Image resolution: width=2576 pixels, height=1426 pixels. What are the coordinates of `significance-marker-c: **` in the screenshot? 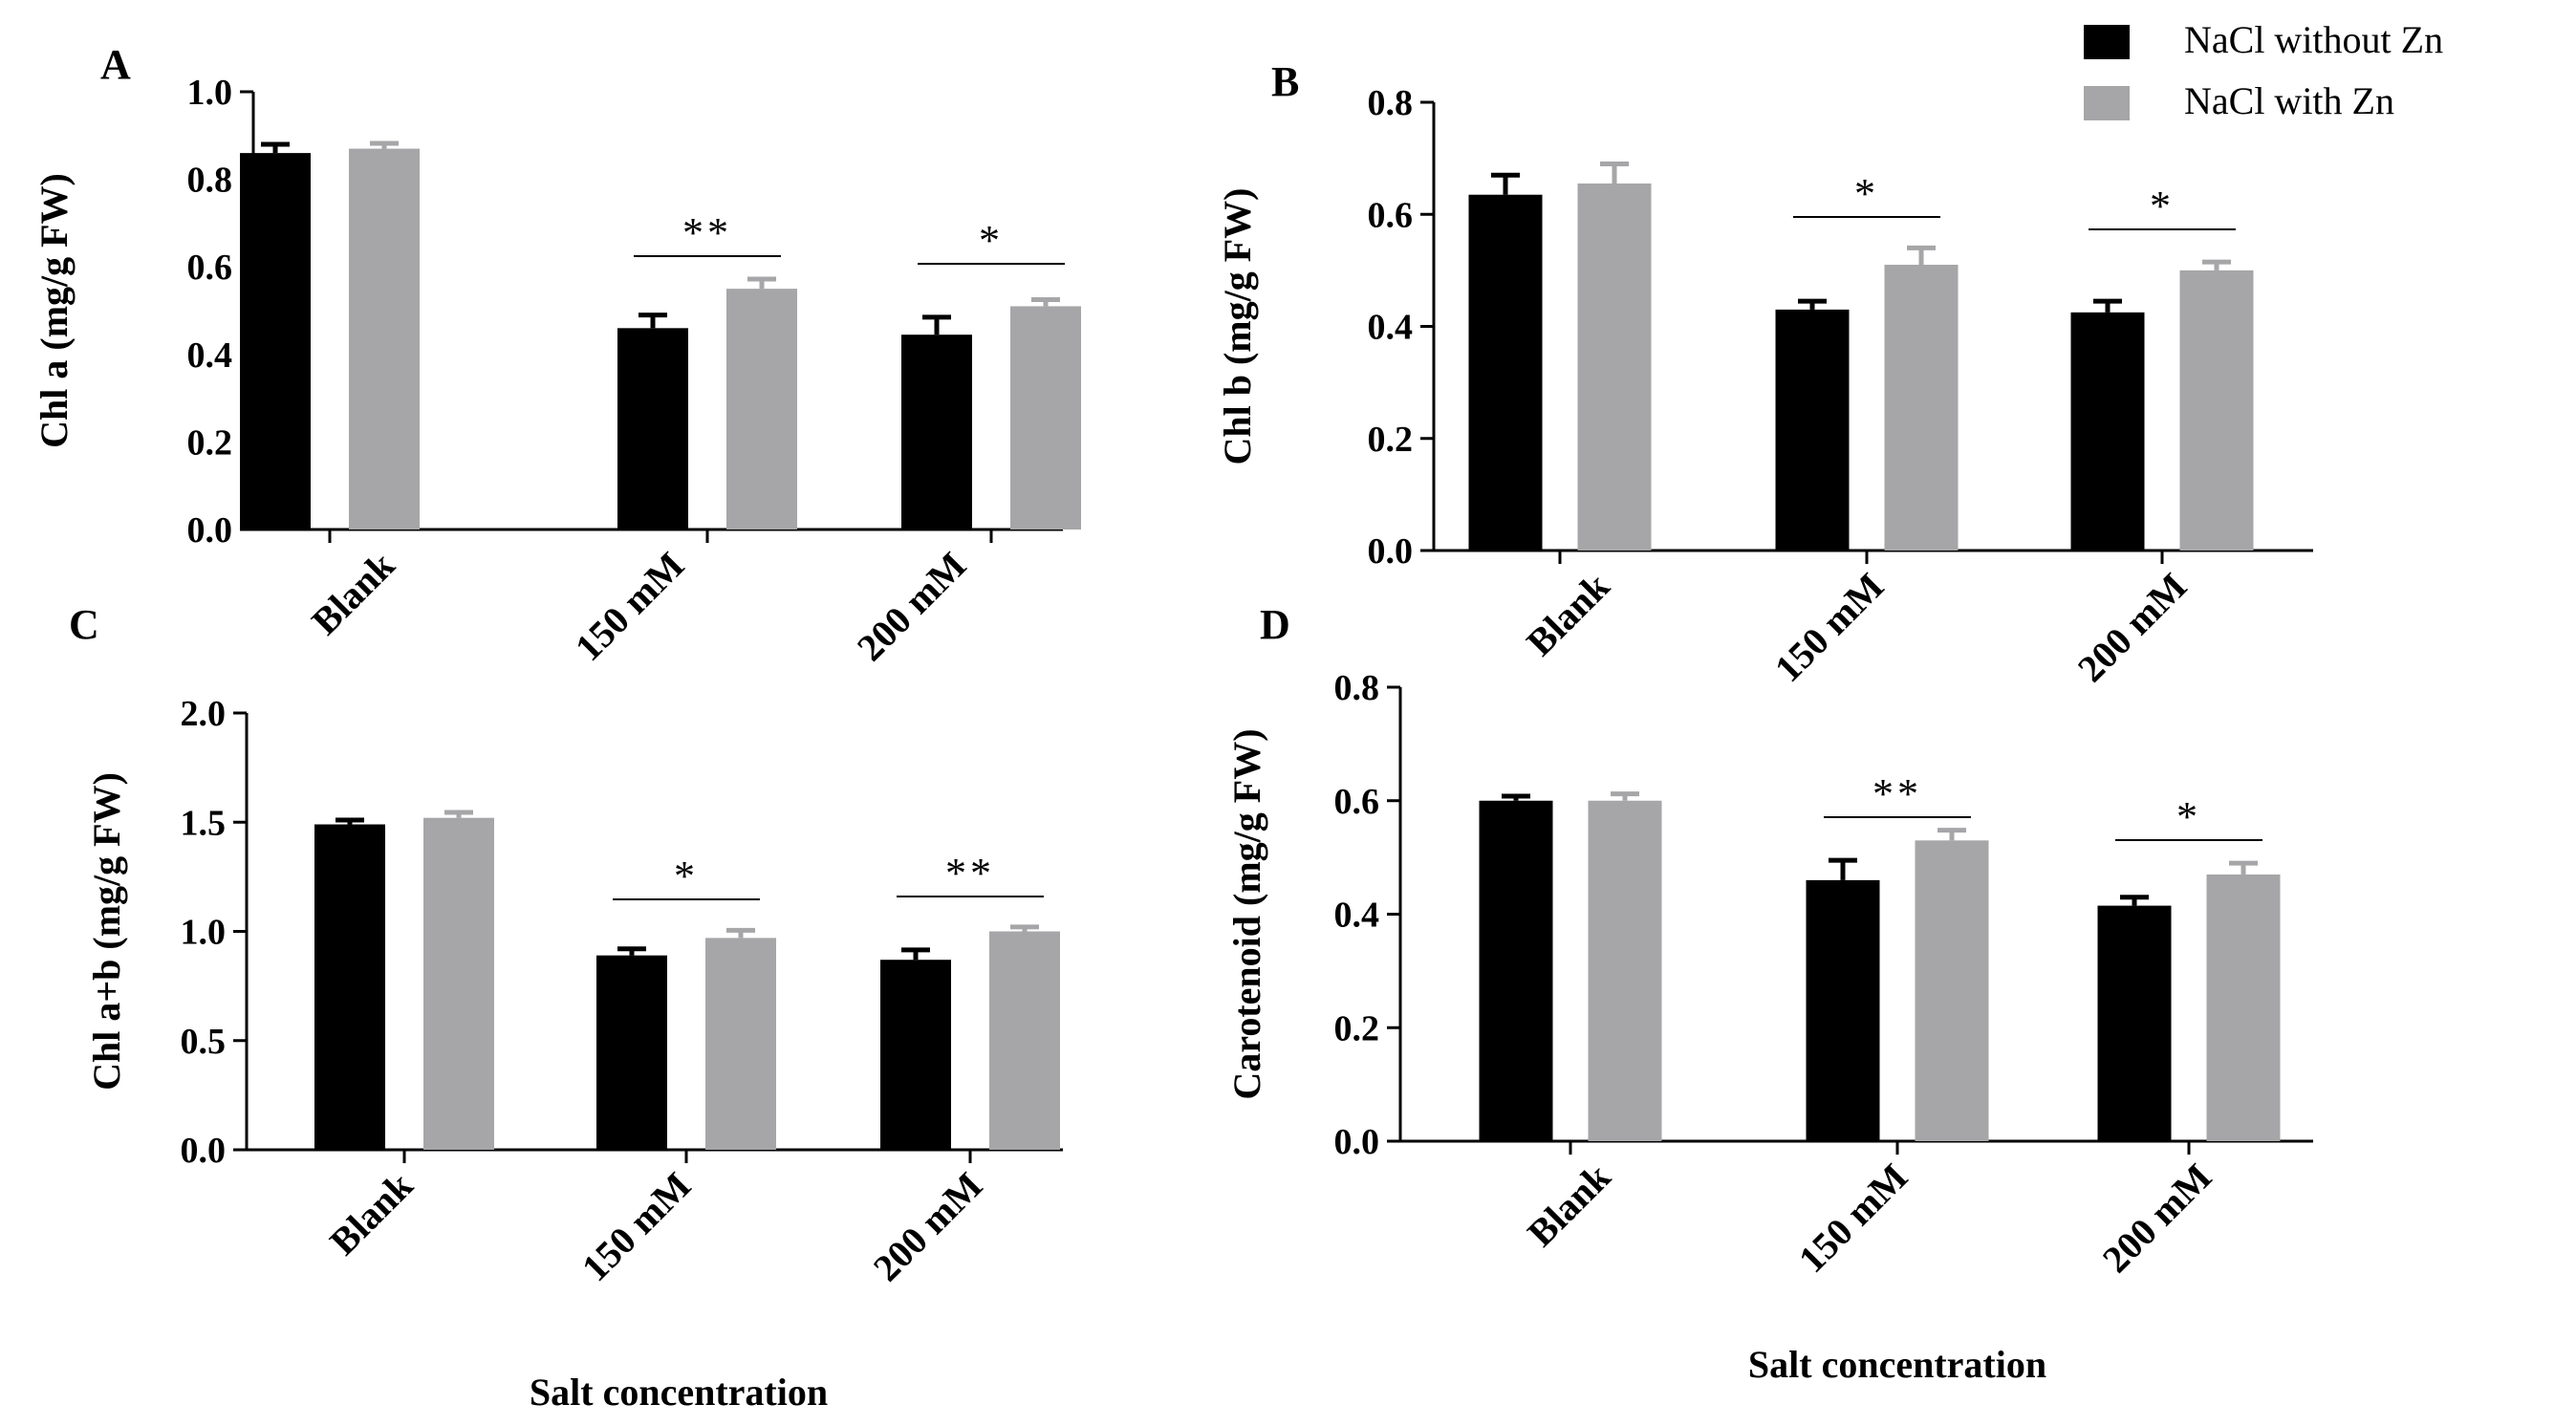 It's located at (970, 873).